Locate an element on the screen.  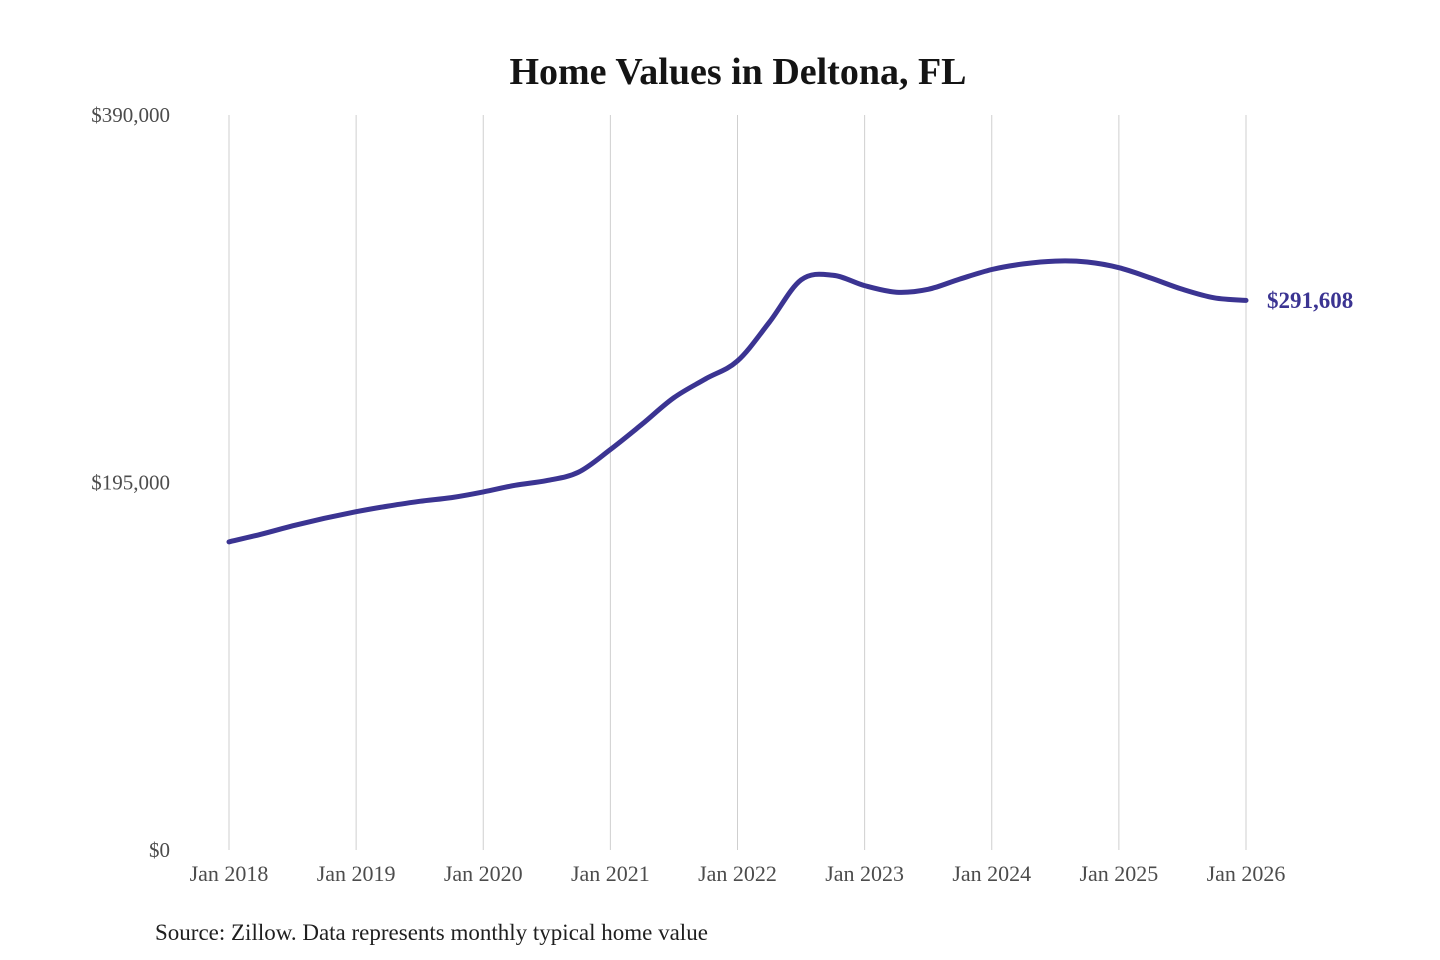
x-axis-tick-label: Jan 2022 is located at coordinates (737, 873).